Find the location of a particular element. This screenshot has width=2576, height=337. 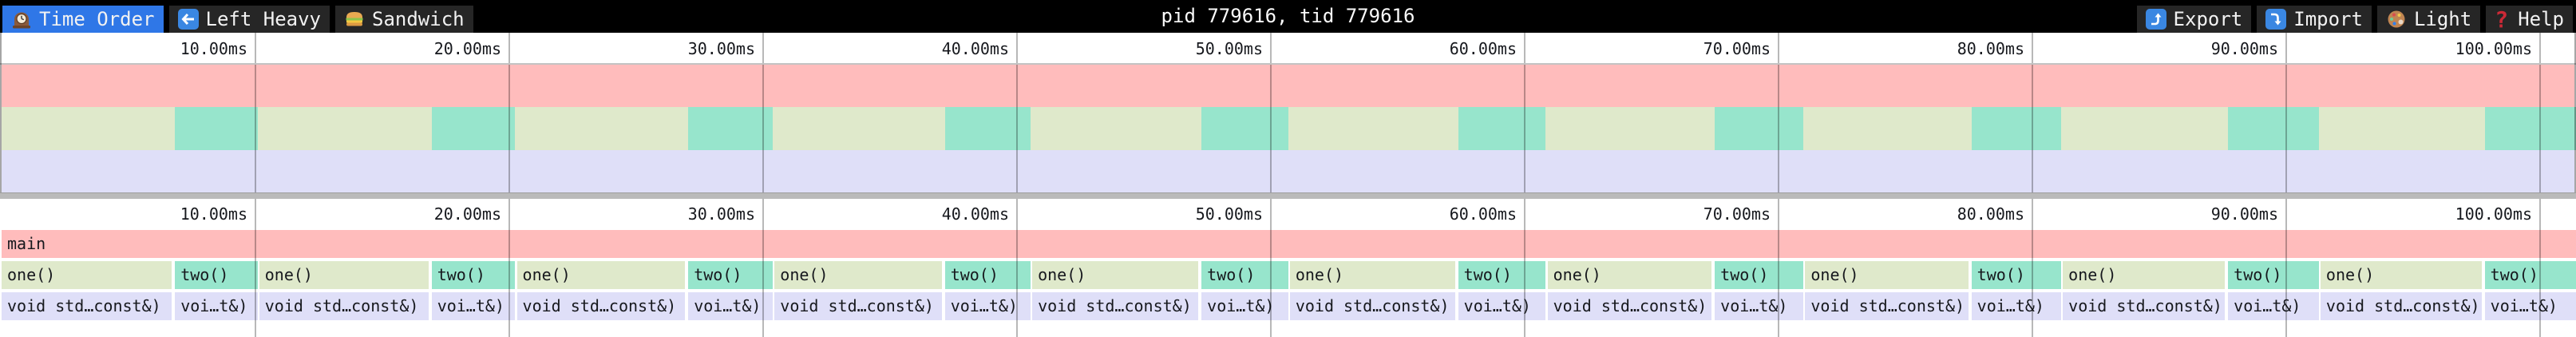

minimap-depth0-band is located at coordinates (1288, 86).